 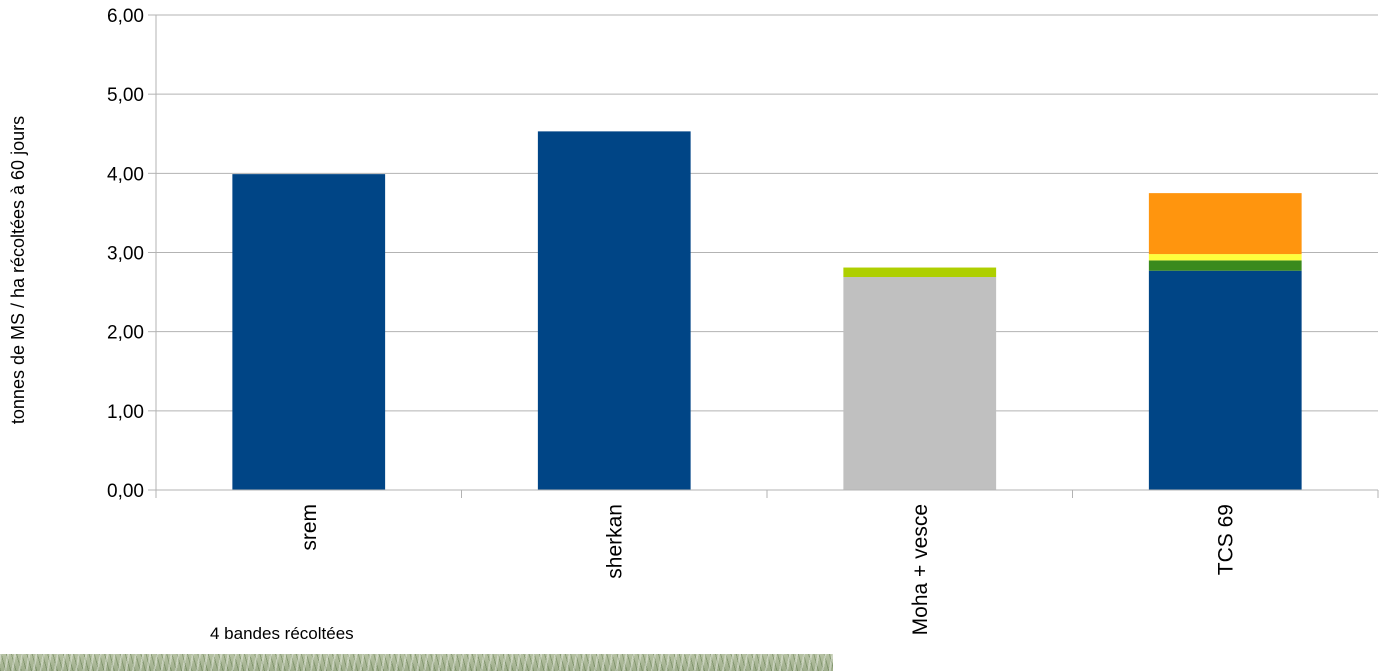 What do you see at coordinates (125, 174) in the screenshot?
I see `y-tick-label: 4,00` at bounding box center [125, 174].